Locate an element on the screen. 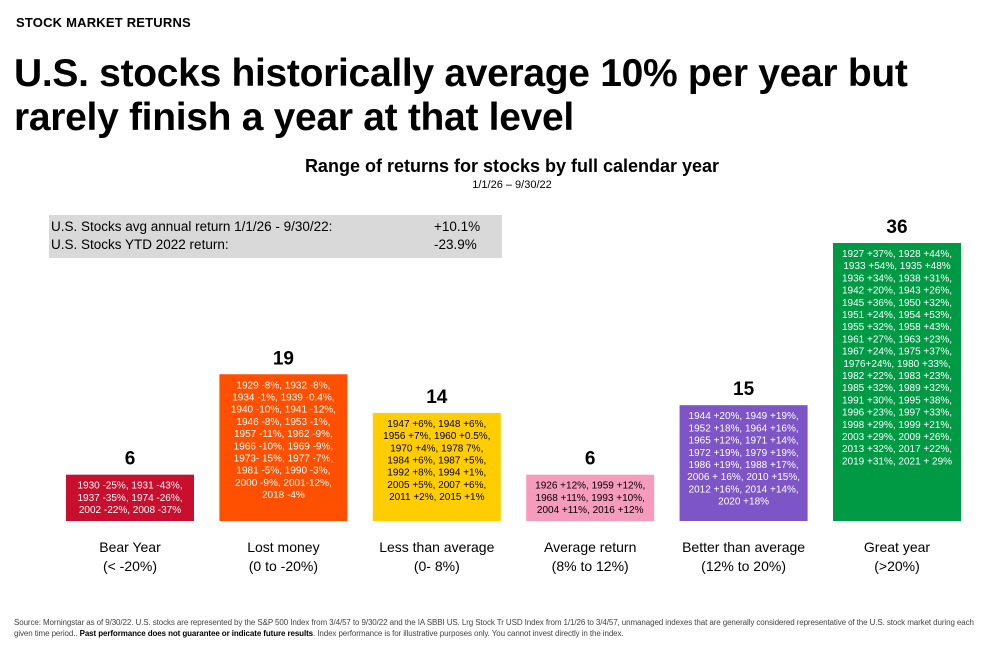 This screenshot has width=989, height=656. year-list-line-great-year: 1967 +24%, 1975 +37%, is located at coordinates (897, 352).